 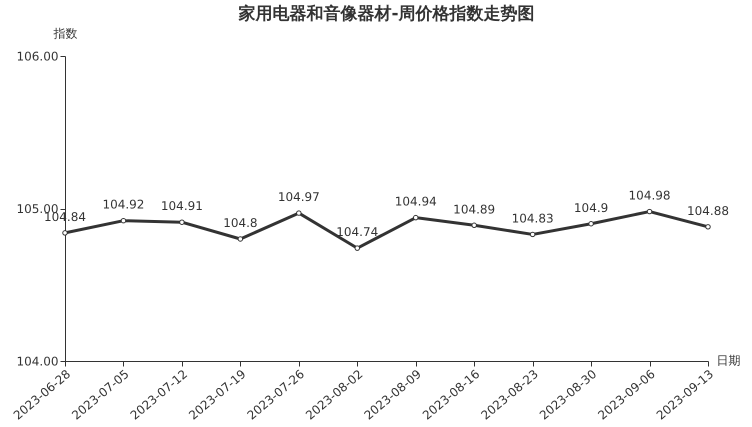 What do you see at coordinates (649, 195) in the screenshot?
I see `data-label: 104.98` at bounding box center [649, 195].